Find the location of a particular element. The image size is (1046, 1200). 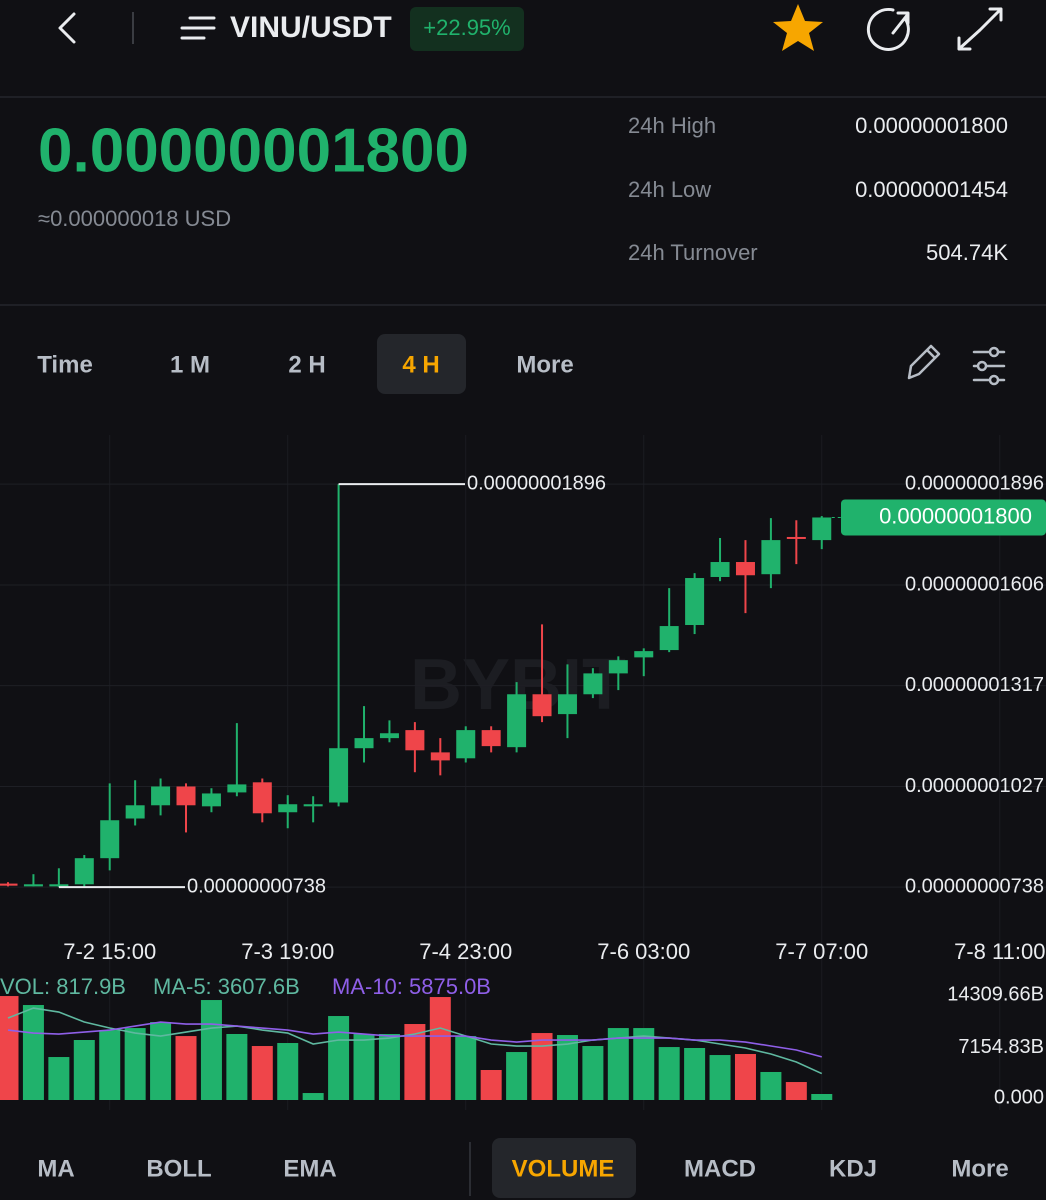

favorite-star is located at coordinates (798, 27).